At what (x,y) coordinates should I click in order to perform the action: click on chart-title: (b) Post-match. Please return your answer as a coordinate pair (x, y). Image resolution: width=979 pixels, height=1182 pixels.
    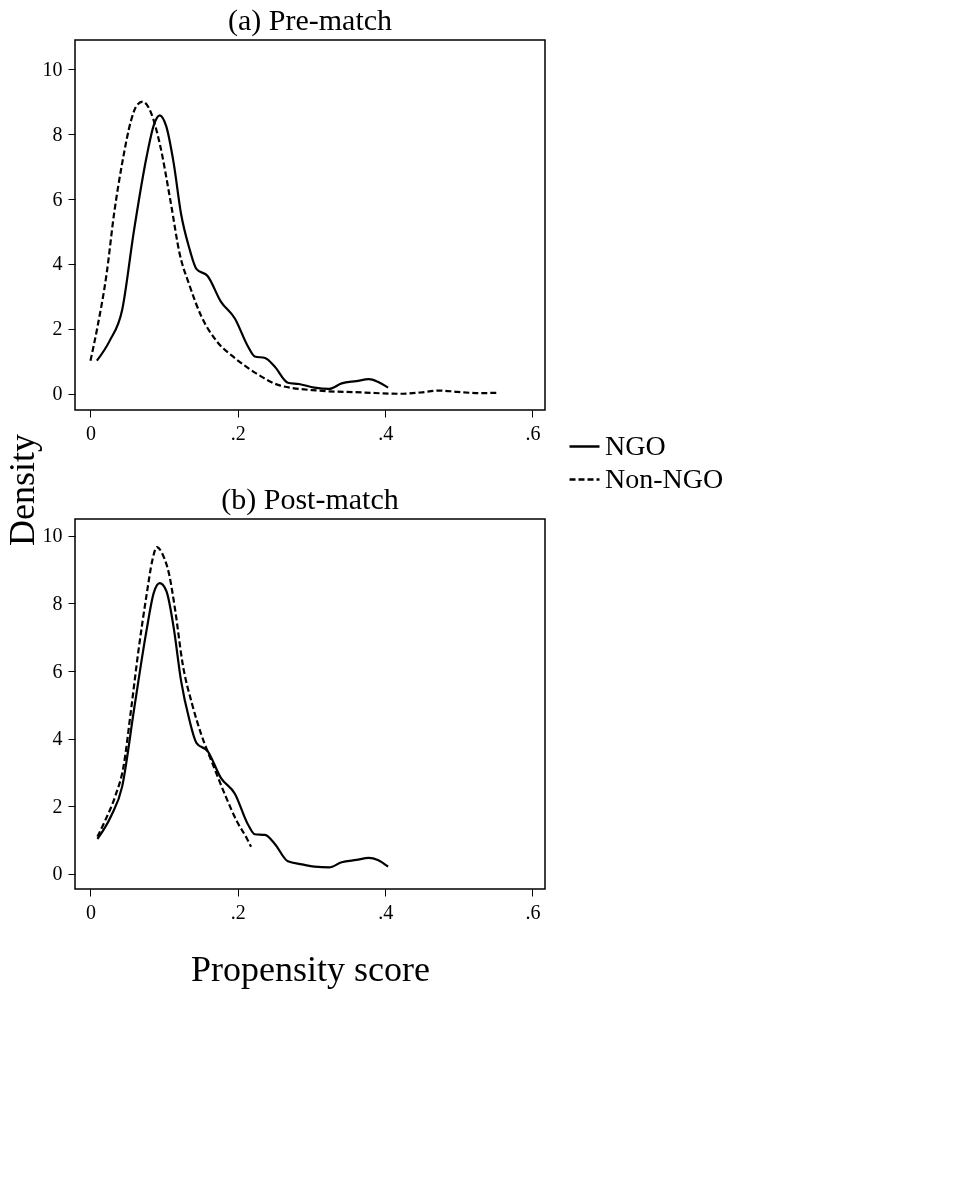
    Looking at the image, I should click on (310, 499).